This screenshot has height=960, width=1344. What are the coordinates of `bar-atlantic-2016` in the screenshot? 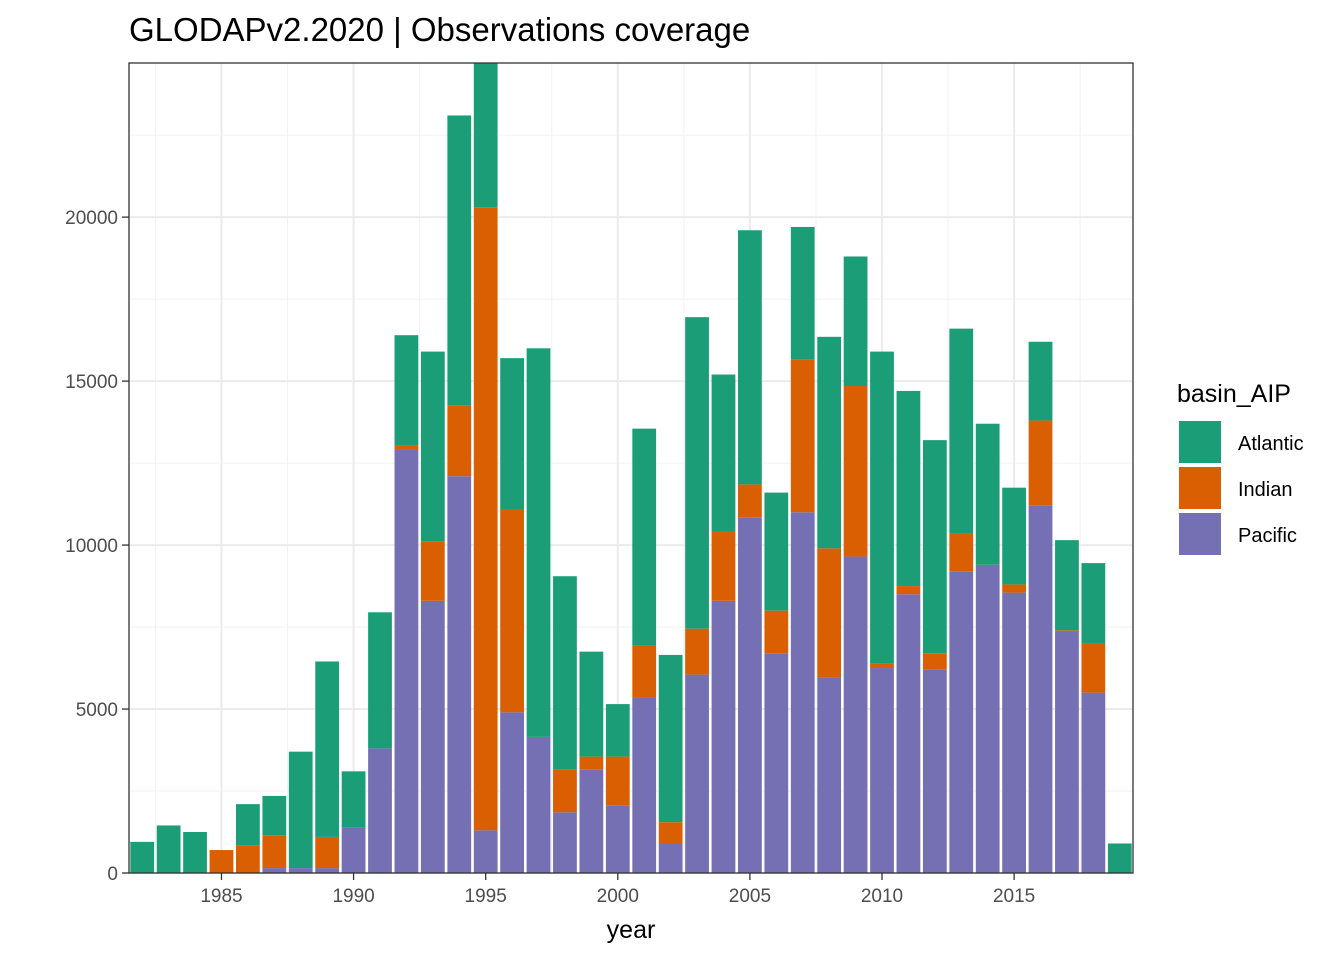 It's located at (1040, 381).